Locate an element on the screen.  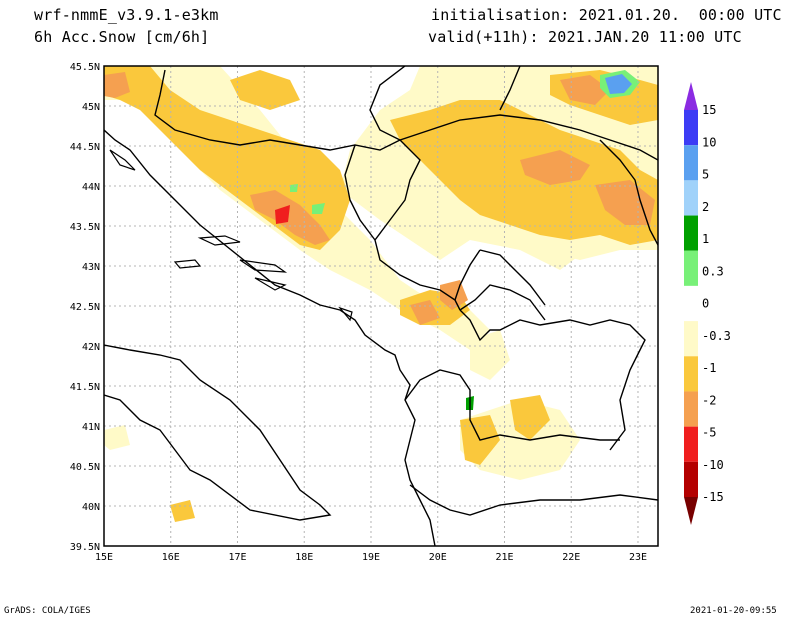
colorbar-label: 2 is located at coordinates (705, 207).